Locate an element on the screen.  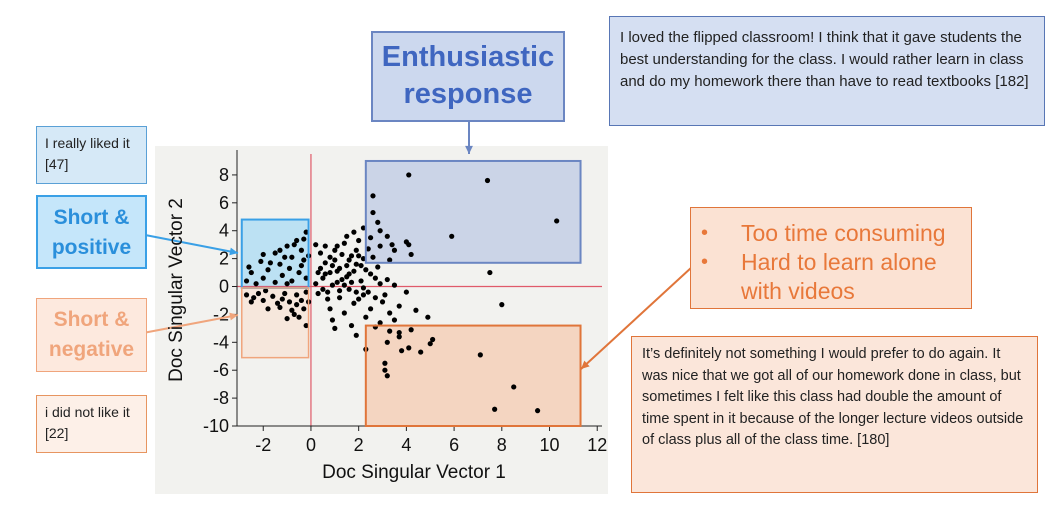
x-tick-label: 2 is located at coordinates (359, 445).